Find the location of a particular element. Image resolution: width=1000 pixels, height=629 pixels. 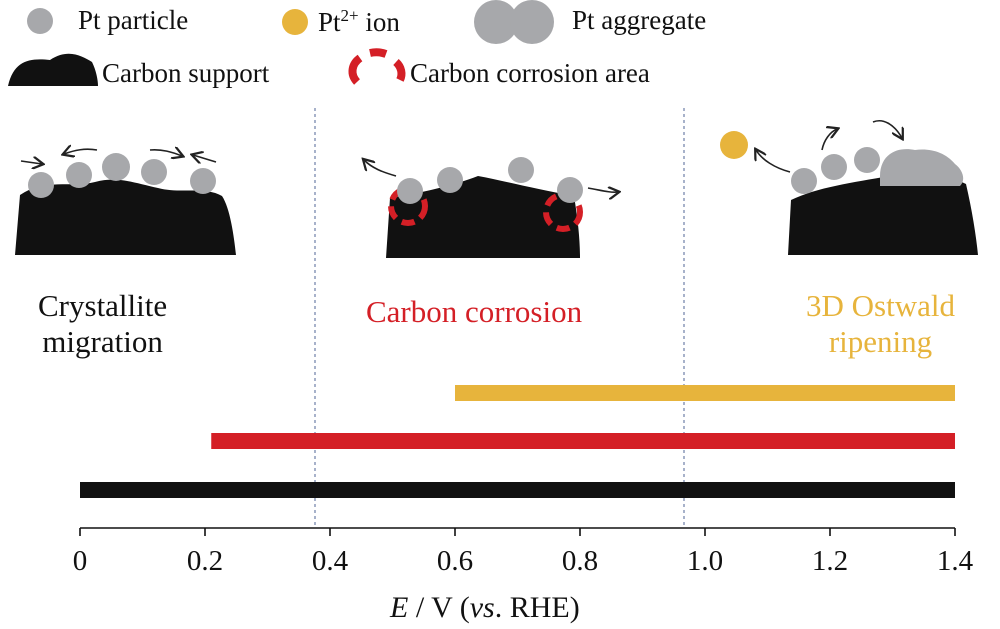

legend-pt-ion-icon is located at coordinates (295, 22).